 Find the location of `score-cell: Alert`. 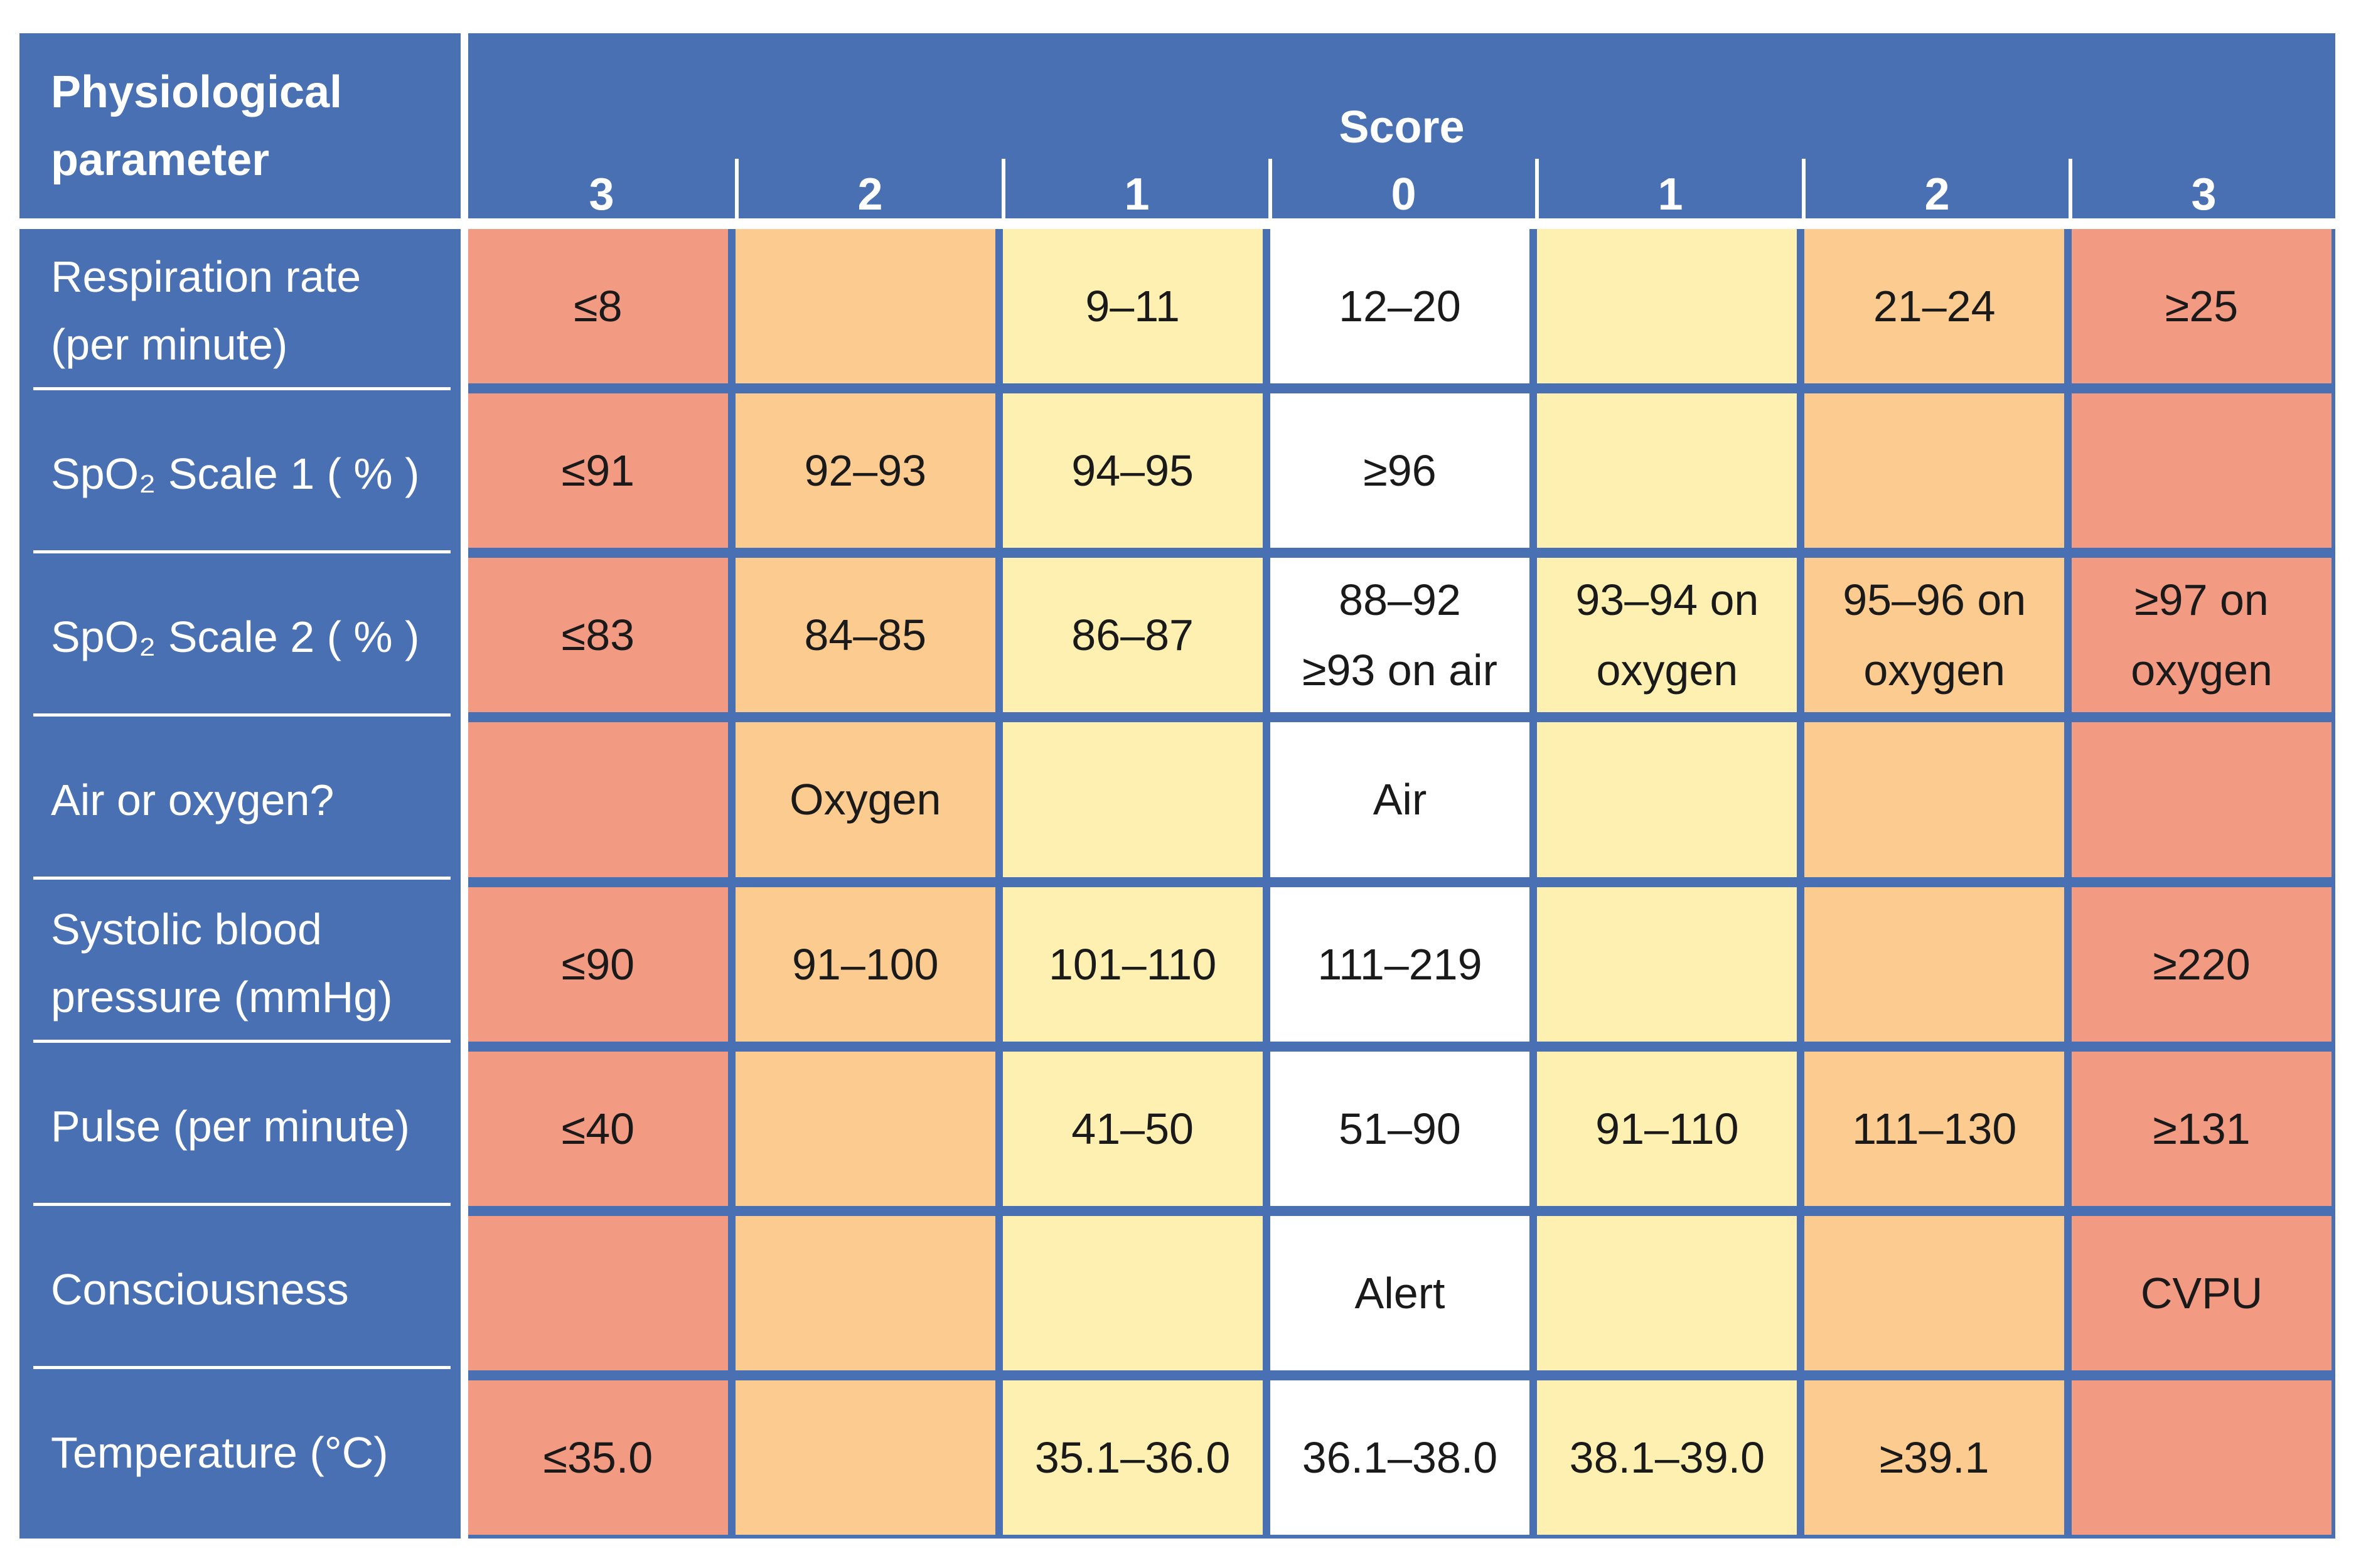

score-cell: Alert is located at coordinates (1400, 1292).